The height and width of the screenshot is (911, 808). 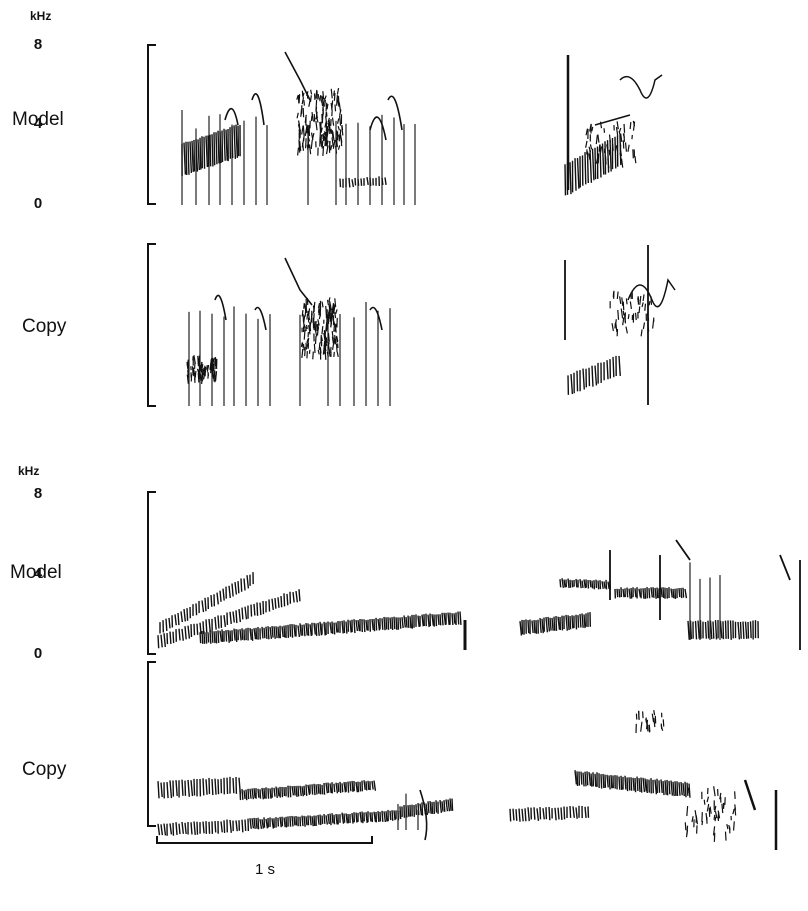 I want to click on row-label: Copy, so click(x=44, y=326).